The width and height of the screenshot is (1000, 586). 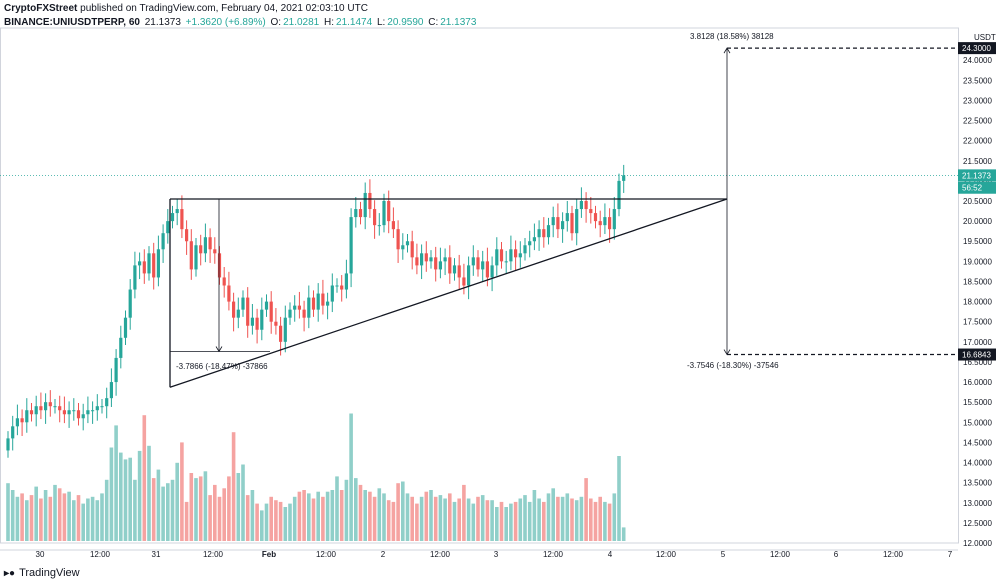 I want to click on y-tick-label: 16.5000, so click(x=977, y=362).